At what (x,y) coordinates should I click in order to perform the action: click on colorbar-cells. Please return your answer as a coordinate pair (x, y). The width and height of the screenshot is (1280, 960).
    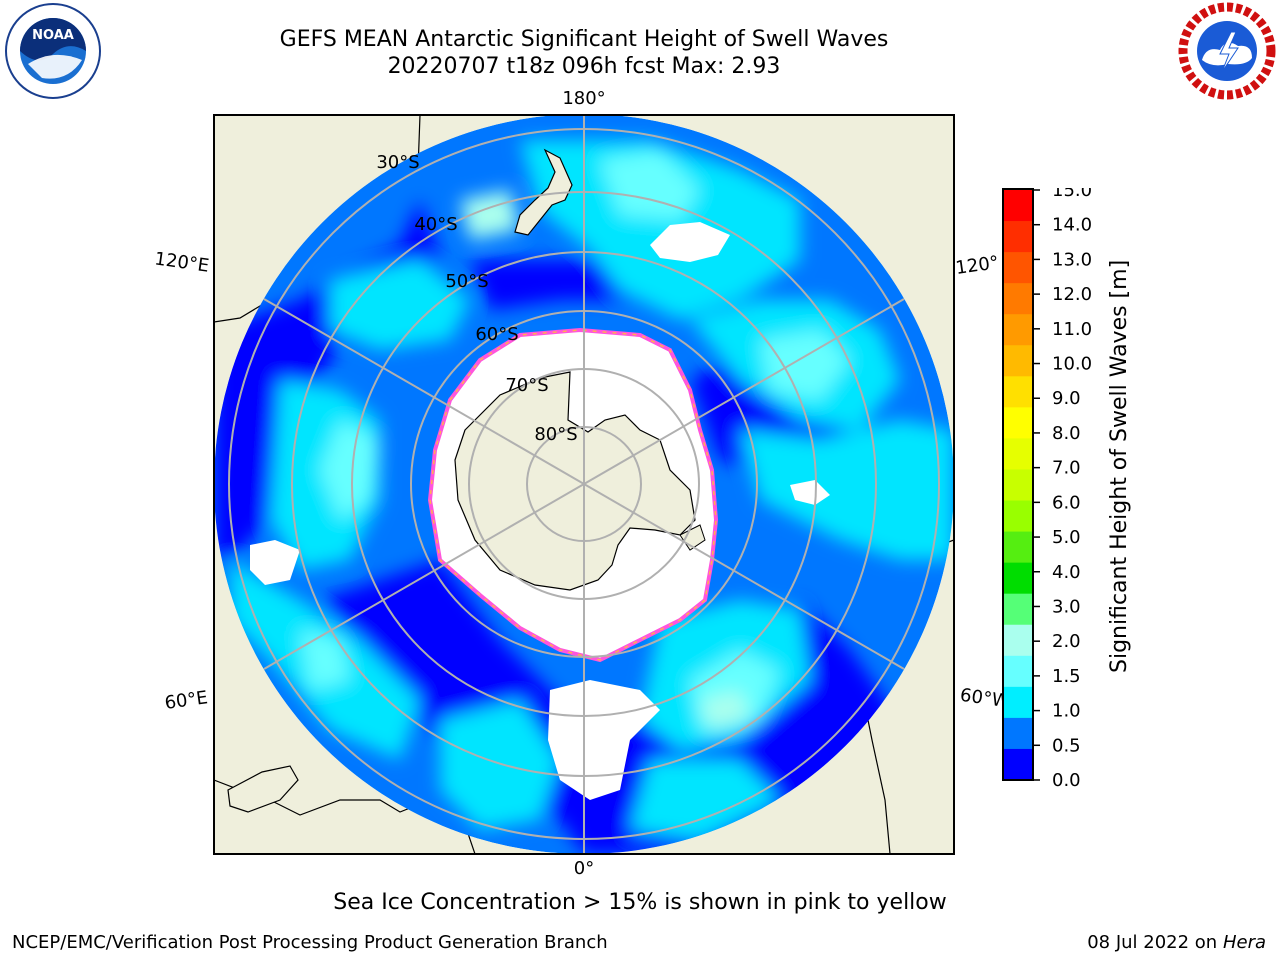
    Looking at the image, I should click on (1018, 485).